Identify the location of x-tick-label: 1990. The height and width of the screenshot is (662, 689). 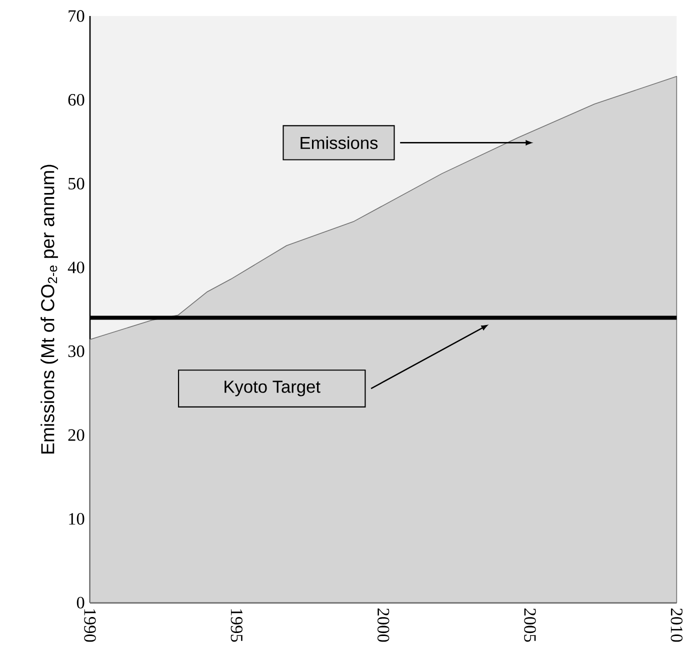
(90, 625).